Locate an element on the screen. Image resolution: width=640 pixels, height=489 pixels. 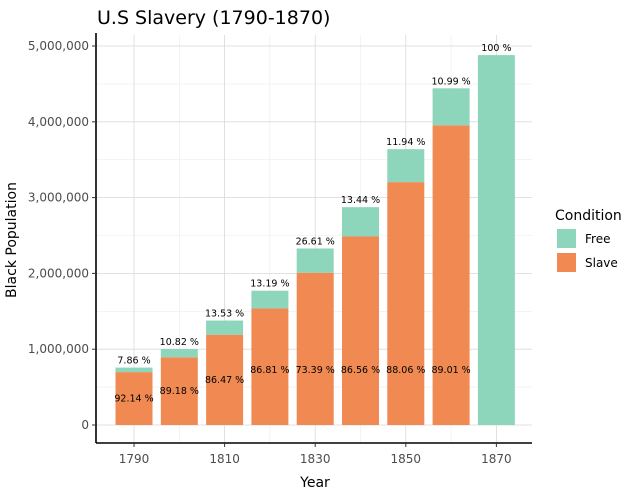
bar-label-free-1850: 11.94 % is located at coordinates (405, 142).